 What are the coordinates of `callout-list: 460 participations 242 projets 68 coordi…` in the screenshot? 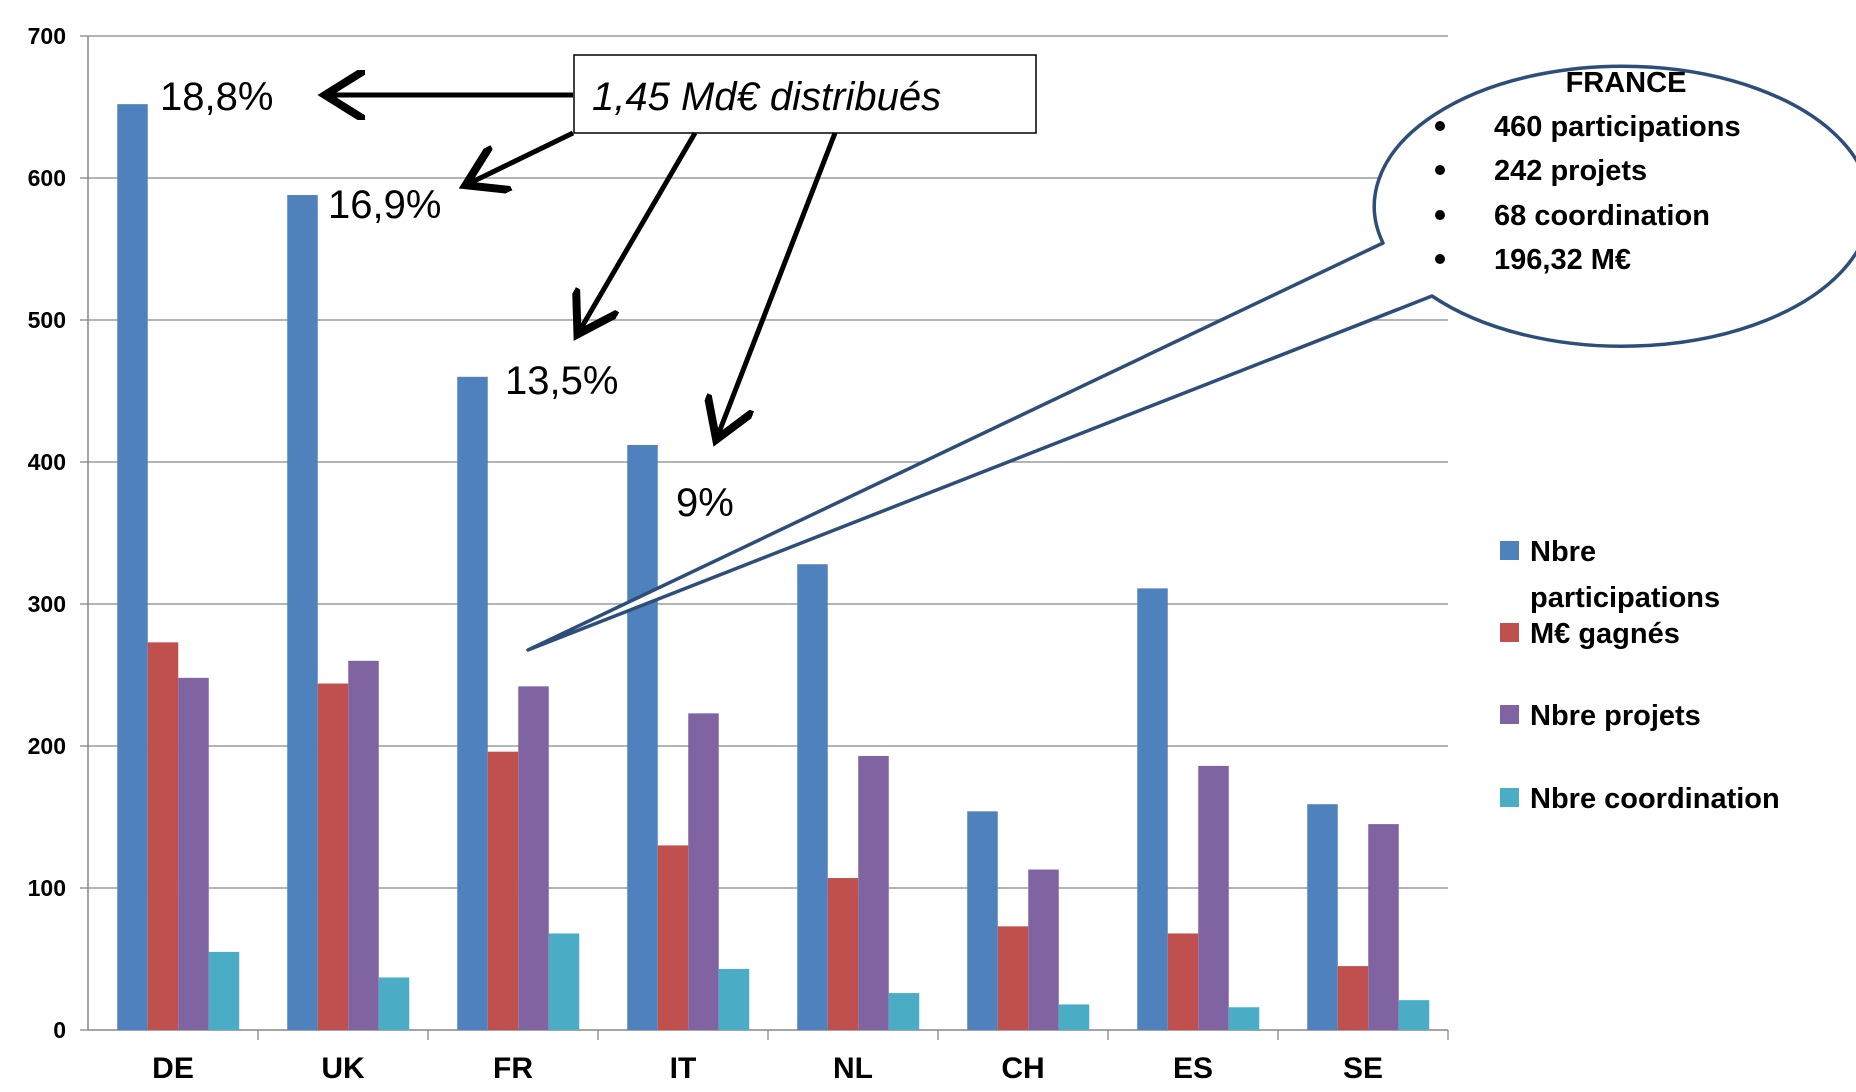 It's located at (1588, 193).